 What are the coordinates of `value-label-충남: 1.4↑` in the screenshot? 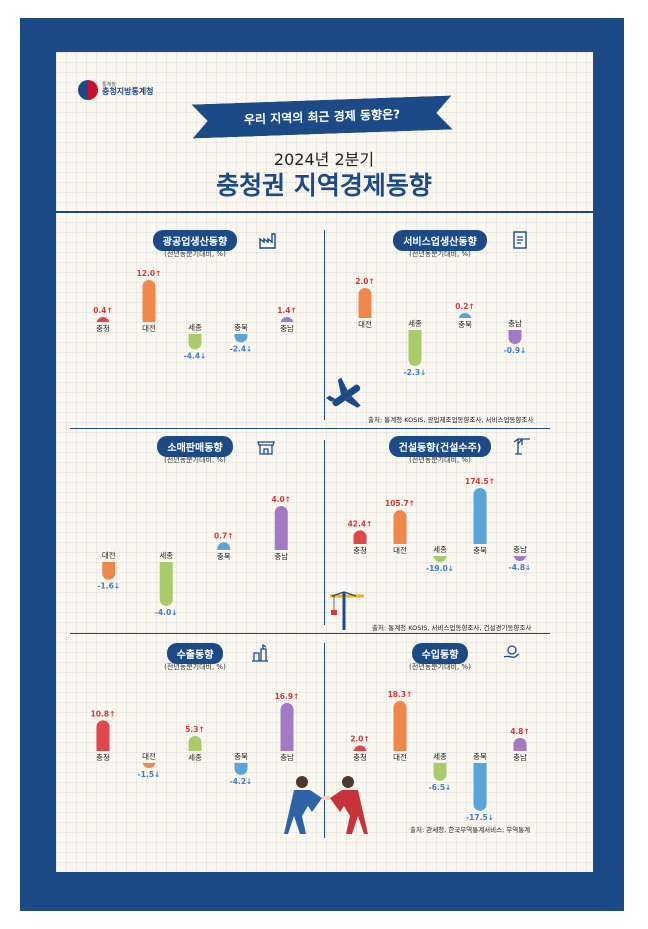 It's located at (287, 310).